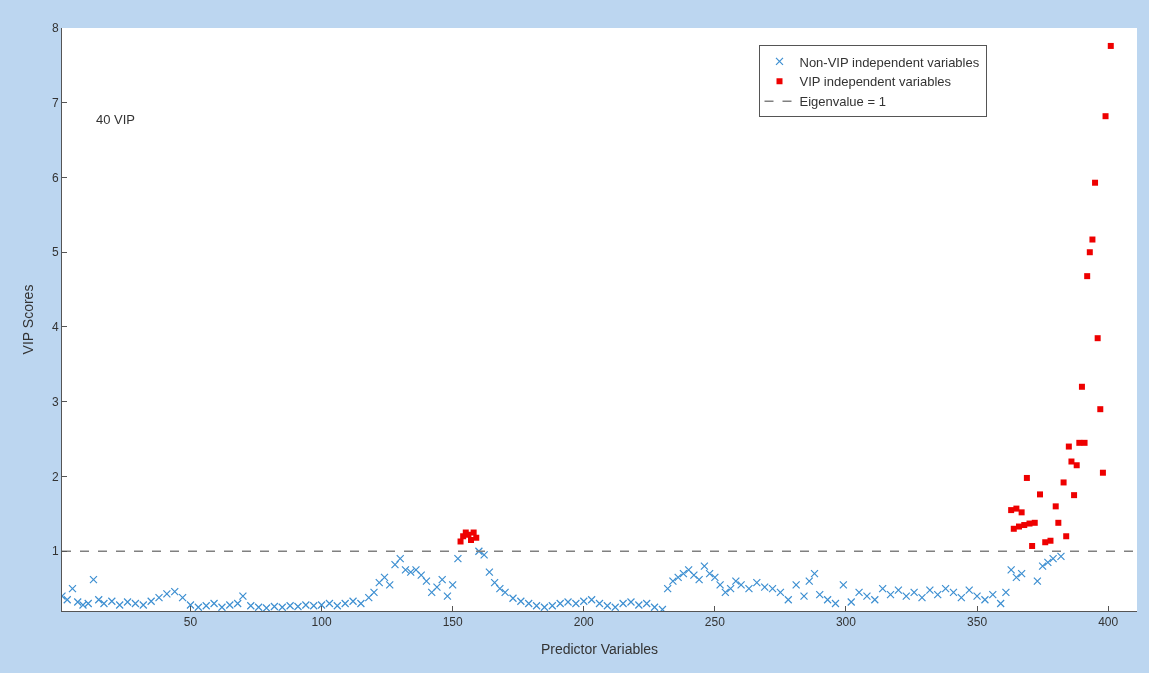 Image resolution: width=1149 pixels, height=673 pixels. What do you see at coordinates (55, 102) in the screenshot?
I see `y-tick-label: 7` at bounding box center [55, 102].